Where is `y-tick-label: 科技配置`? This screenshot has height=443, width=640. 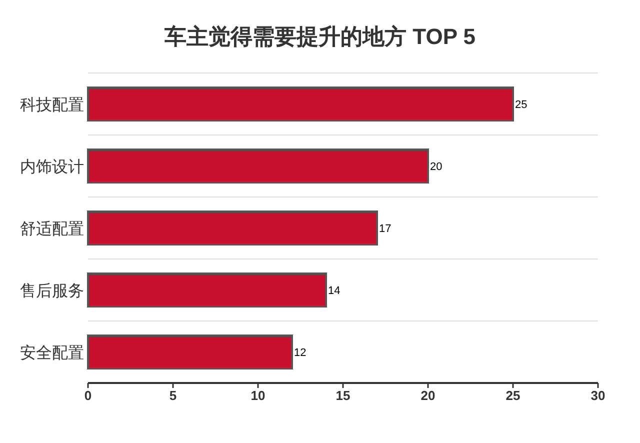
y-tick-label: 科技配置 is located at coordinates (52, 105).